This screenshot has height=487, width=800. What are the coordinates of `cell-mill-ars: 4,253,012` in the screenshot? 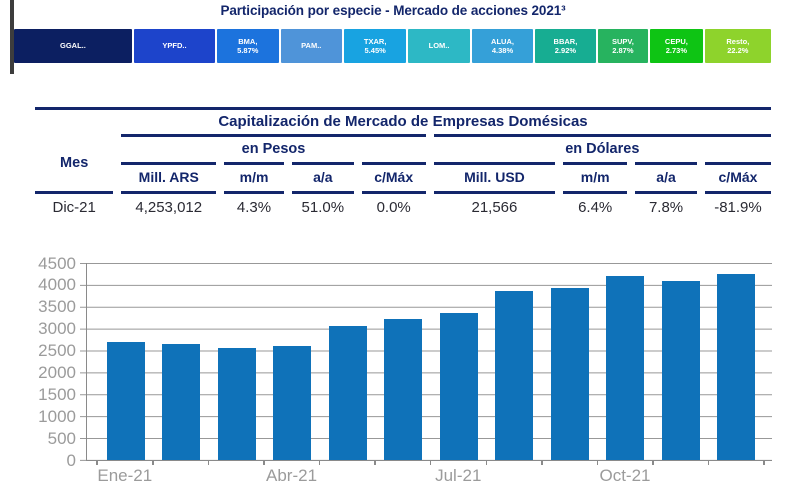 It's located at (169, 207).